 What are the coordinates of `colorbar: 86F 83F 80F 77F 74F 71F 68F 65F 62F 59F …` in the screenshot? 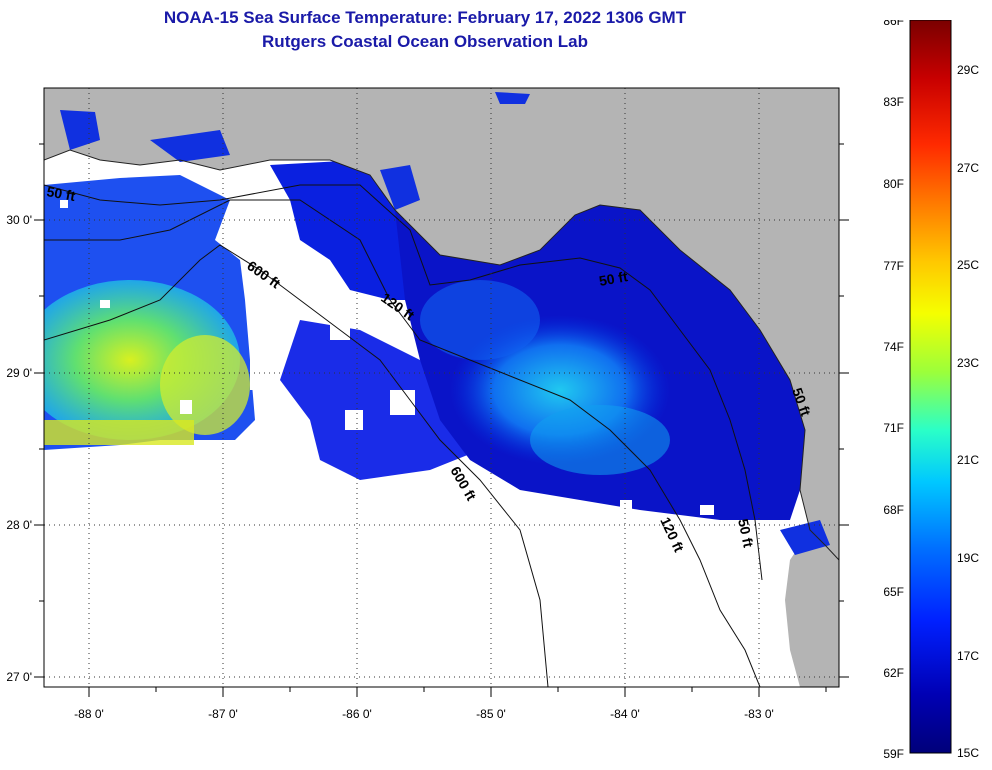 It's located at (936, 387).